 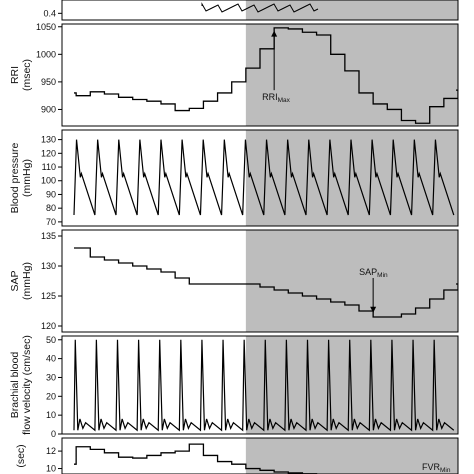 What do you see at coordinates (46, 54) in the screenshot?
I see `y-tick-label: 1000` at bounding box center [46, 54].